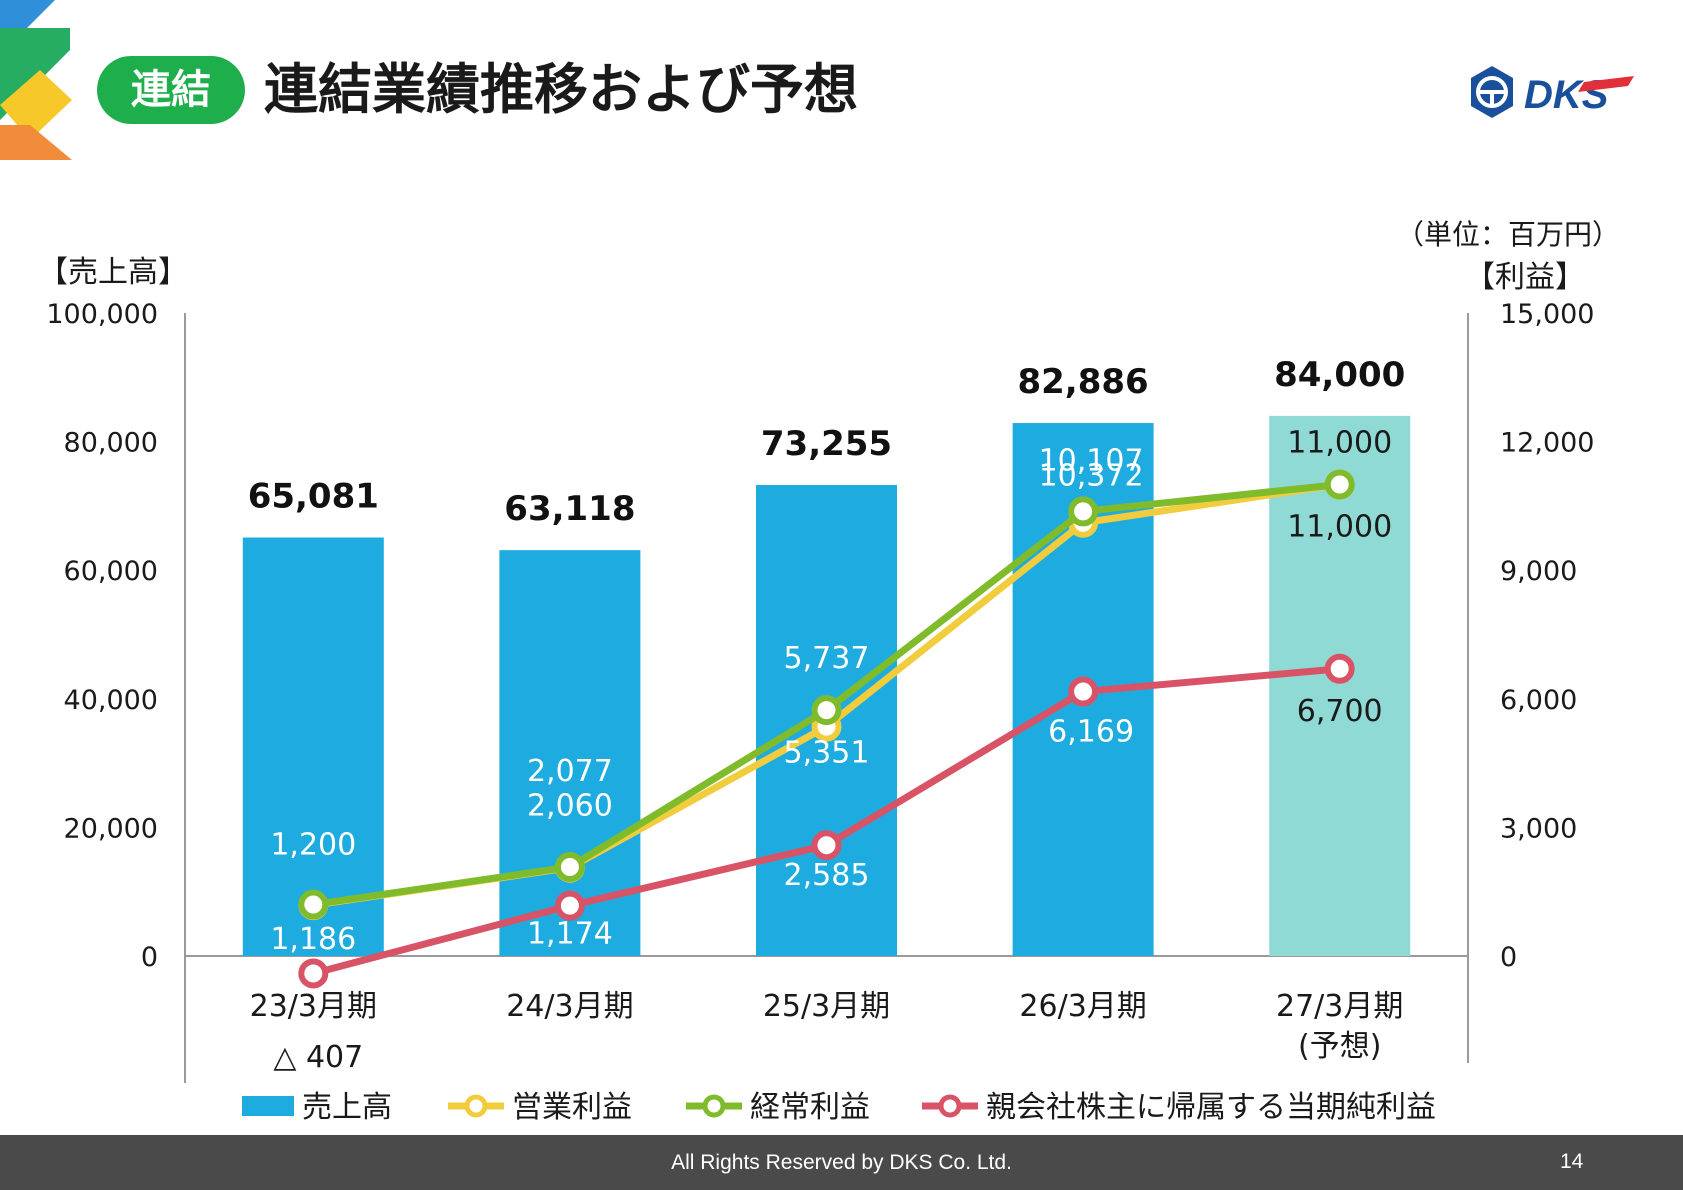 Image resolution: width=1683 pixels, height=1190 pixels. I want to click on footer: All Rights Reserved by DKS Co. Ltd. 14, so click(841, 1162).